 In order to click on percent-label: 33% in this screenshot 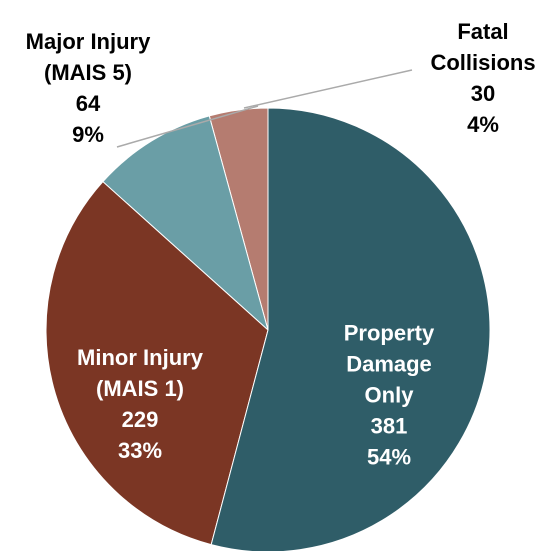, I will do `click(140, 450)`.